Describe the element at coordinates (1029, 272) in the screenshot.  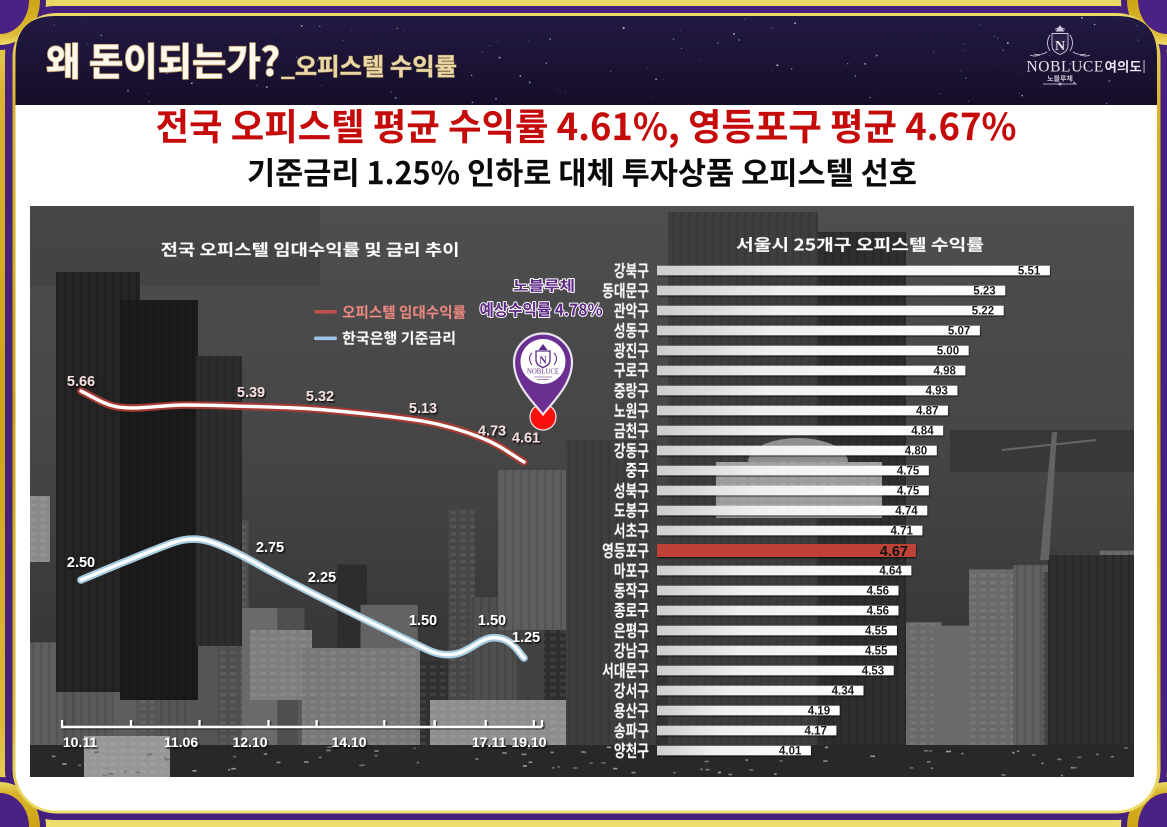
I see `svg-text: 5.51` at that location.